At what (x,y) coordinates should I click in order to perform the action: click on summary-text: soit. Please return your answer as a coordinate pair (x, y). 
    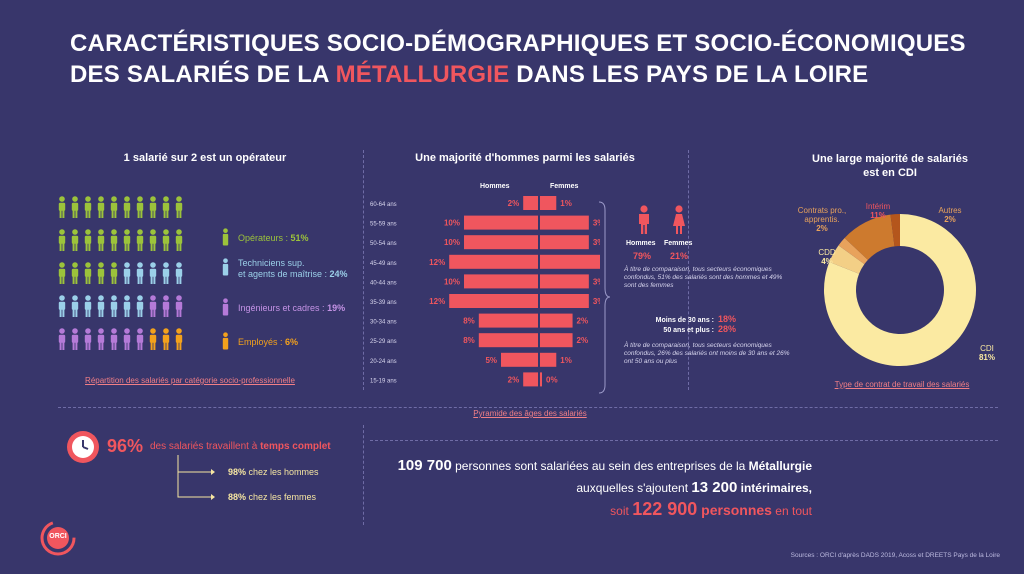
    Looking at the image, I should click on (621, 511).